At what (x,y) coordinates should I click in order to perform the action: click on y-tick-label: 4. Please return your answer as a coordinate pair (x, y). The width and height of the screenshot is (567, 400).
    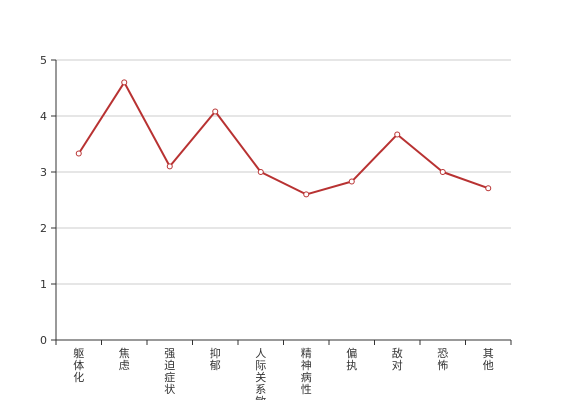
    Looking at the image, I should click on (43, 116).